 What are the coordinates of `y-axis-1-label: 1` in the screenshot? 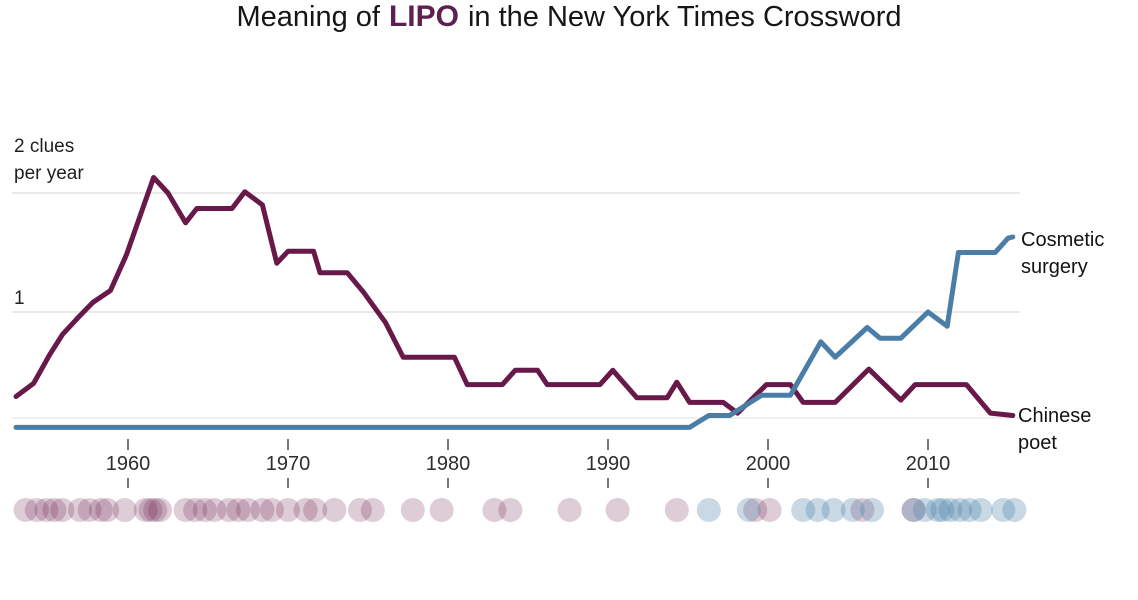 It's located at (19, 298).